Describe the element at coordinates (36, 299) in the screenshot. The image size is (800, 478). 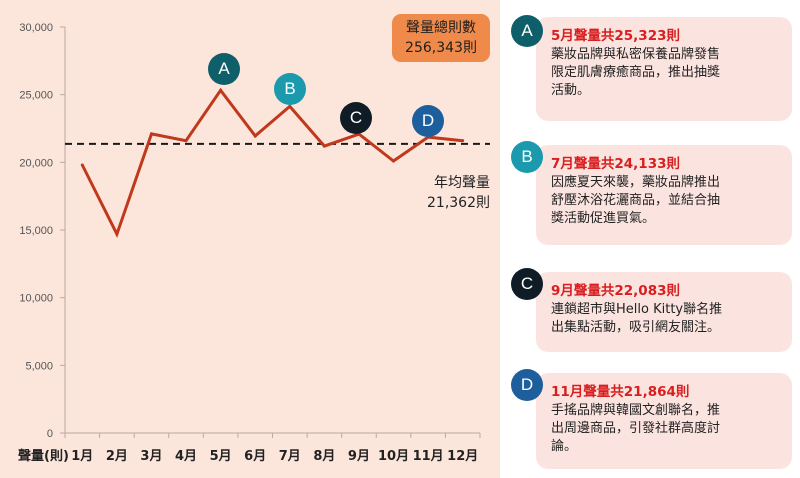
I see `y-tick-label: 10,000` at that location.